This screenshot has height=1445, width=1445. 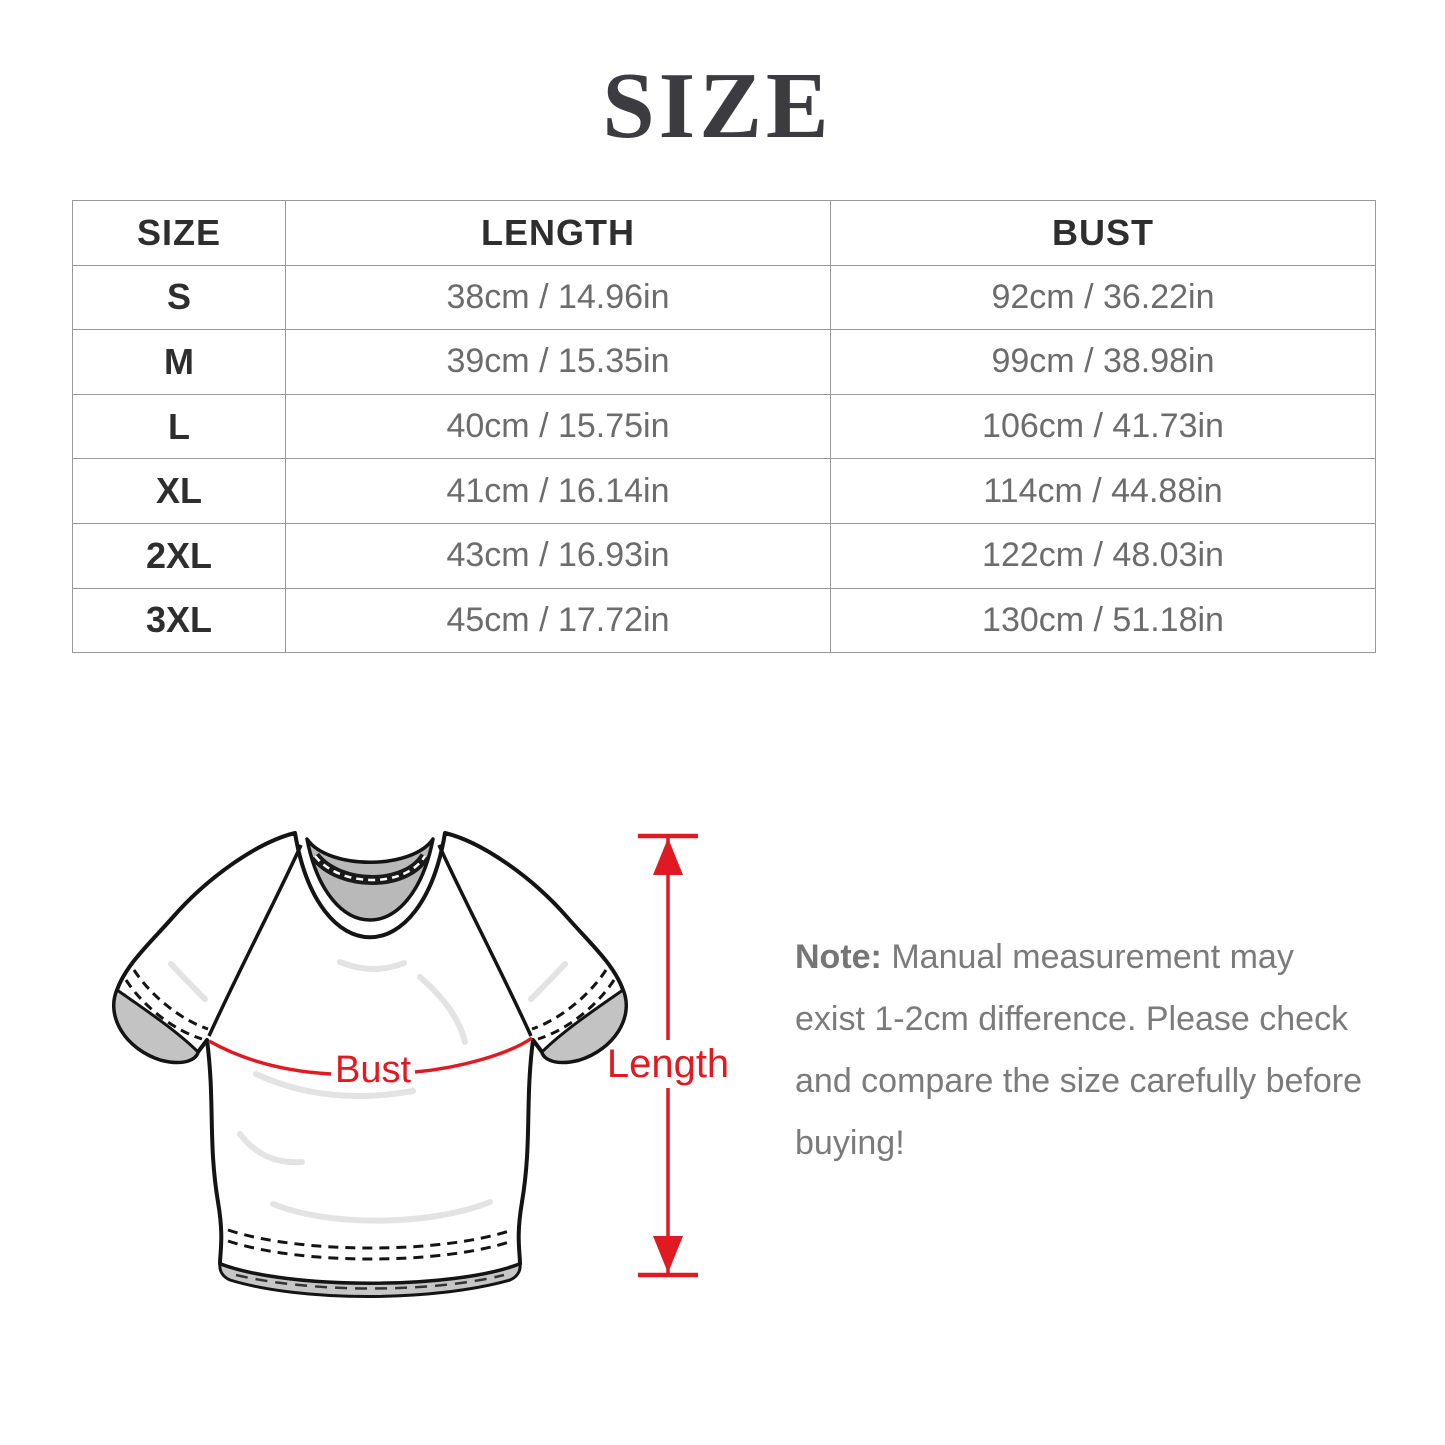 I want to click on size-cell: S, so click(x=179, y=297).